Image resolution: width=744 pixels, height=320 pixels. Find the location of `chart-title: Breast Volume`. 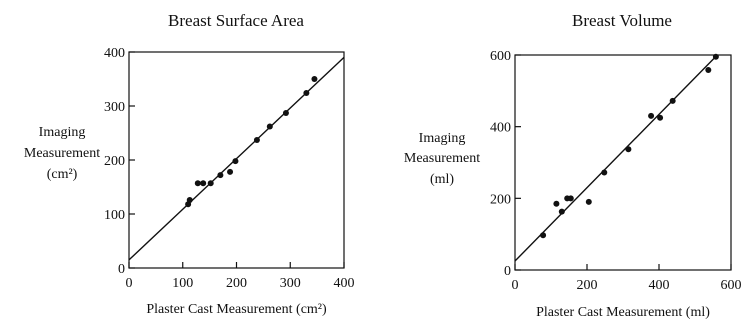

chart-title: Breast Volume is located at coordinates (622, 20).